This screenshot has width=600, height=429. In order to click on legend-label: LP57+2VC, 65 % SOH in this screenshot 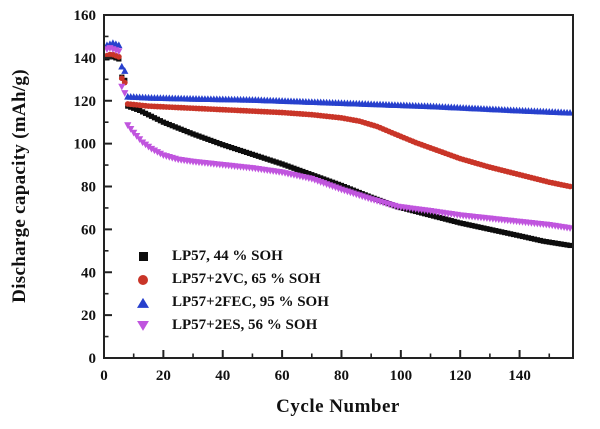, I will do `click(246, 279)`.